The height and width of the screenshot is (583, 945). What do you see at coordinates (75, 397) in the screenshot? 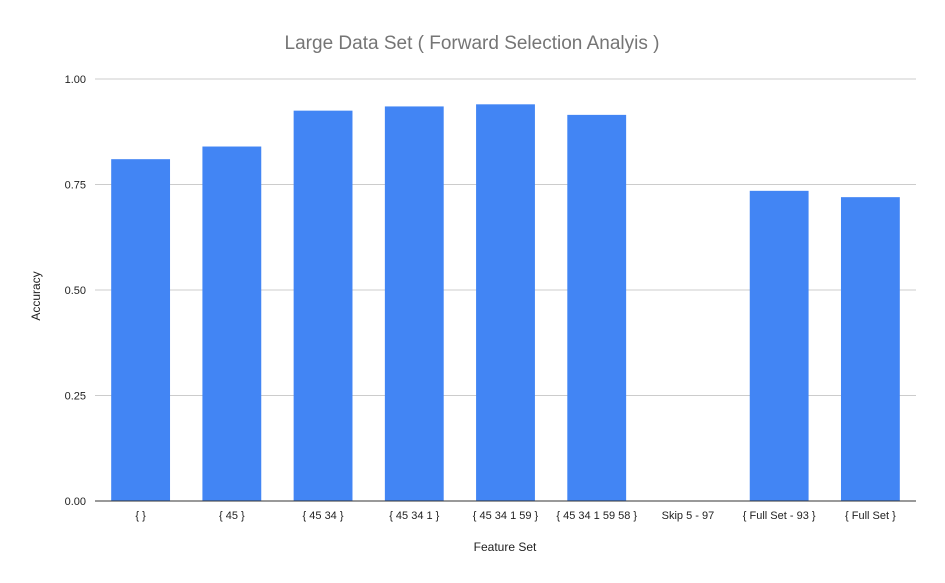
I see `y-tick-label: 0.25` at bounding box center [75, 397].